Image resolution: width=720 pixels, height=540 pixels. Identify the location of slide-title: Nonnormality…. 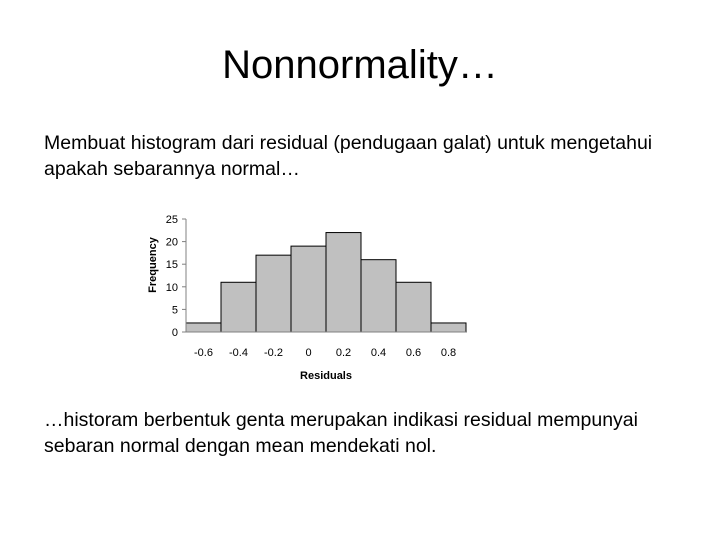
(360, 65).